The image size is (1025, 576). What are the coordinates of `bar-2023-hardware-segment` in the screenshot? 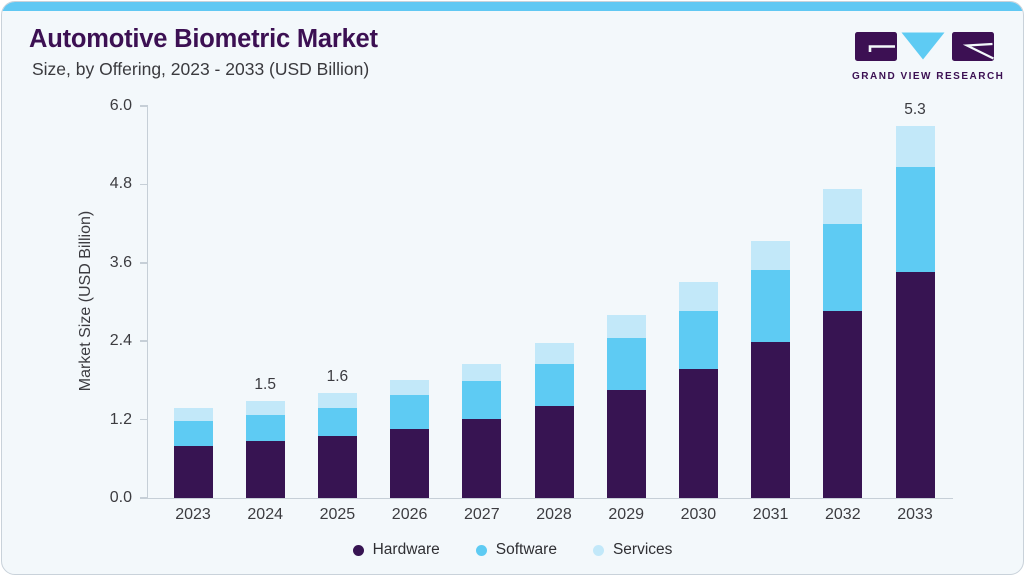 It's located at (193, 471).